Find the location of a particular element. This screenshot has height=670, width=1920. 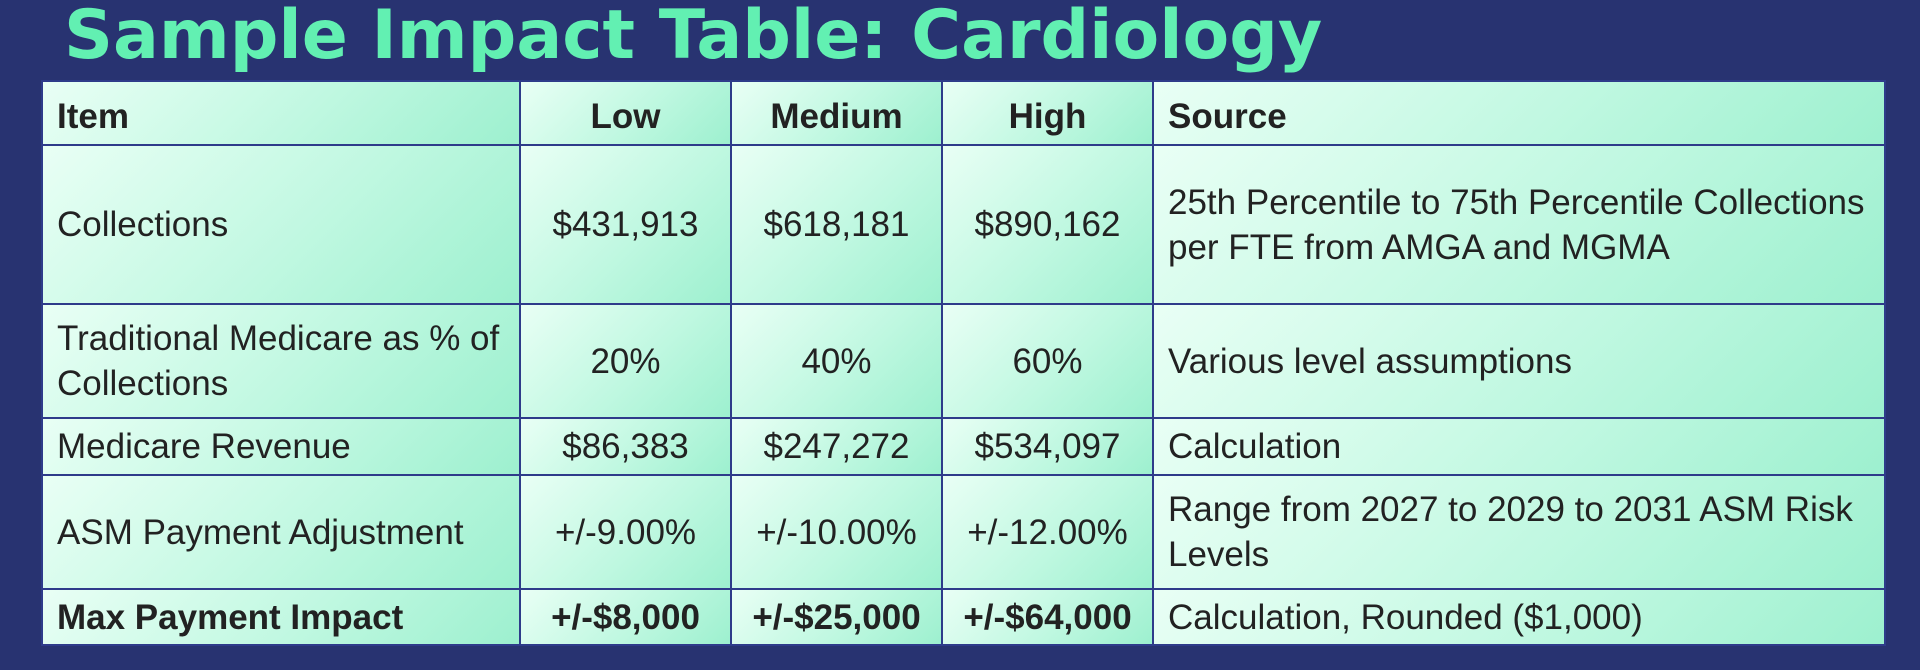

header-high: High is located at coordinates (1047, 113).